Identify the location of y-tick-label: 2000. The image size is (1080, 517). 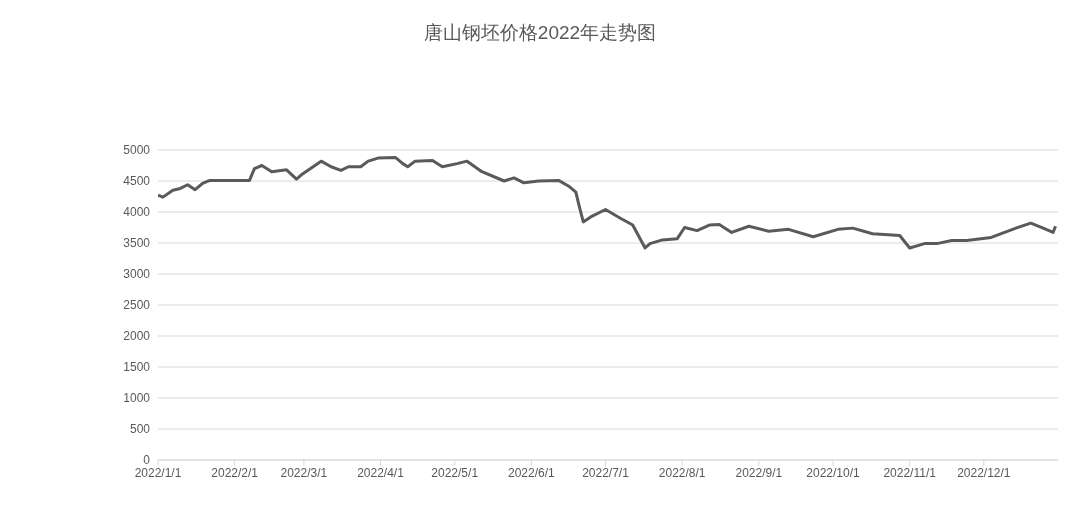
(137, 336).